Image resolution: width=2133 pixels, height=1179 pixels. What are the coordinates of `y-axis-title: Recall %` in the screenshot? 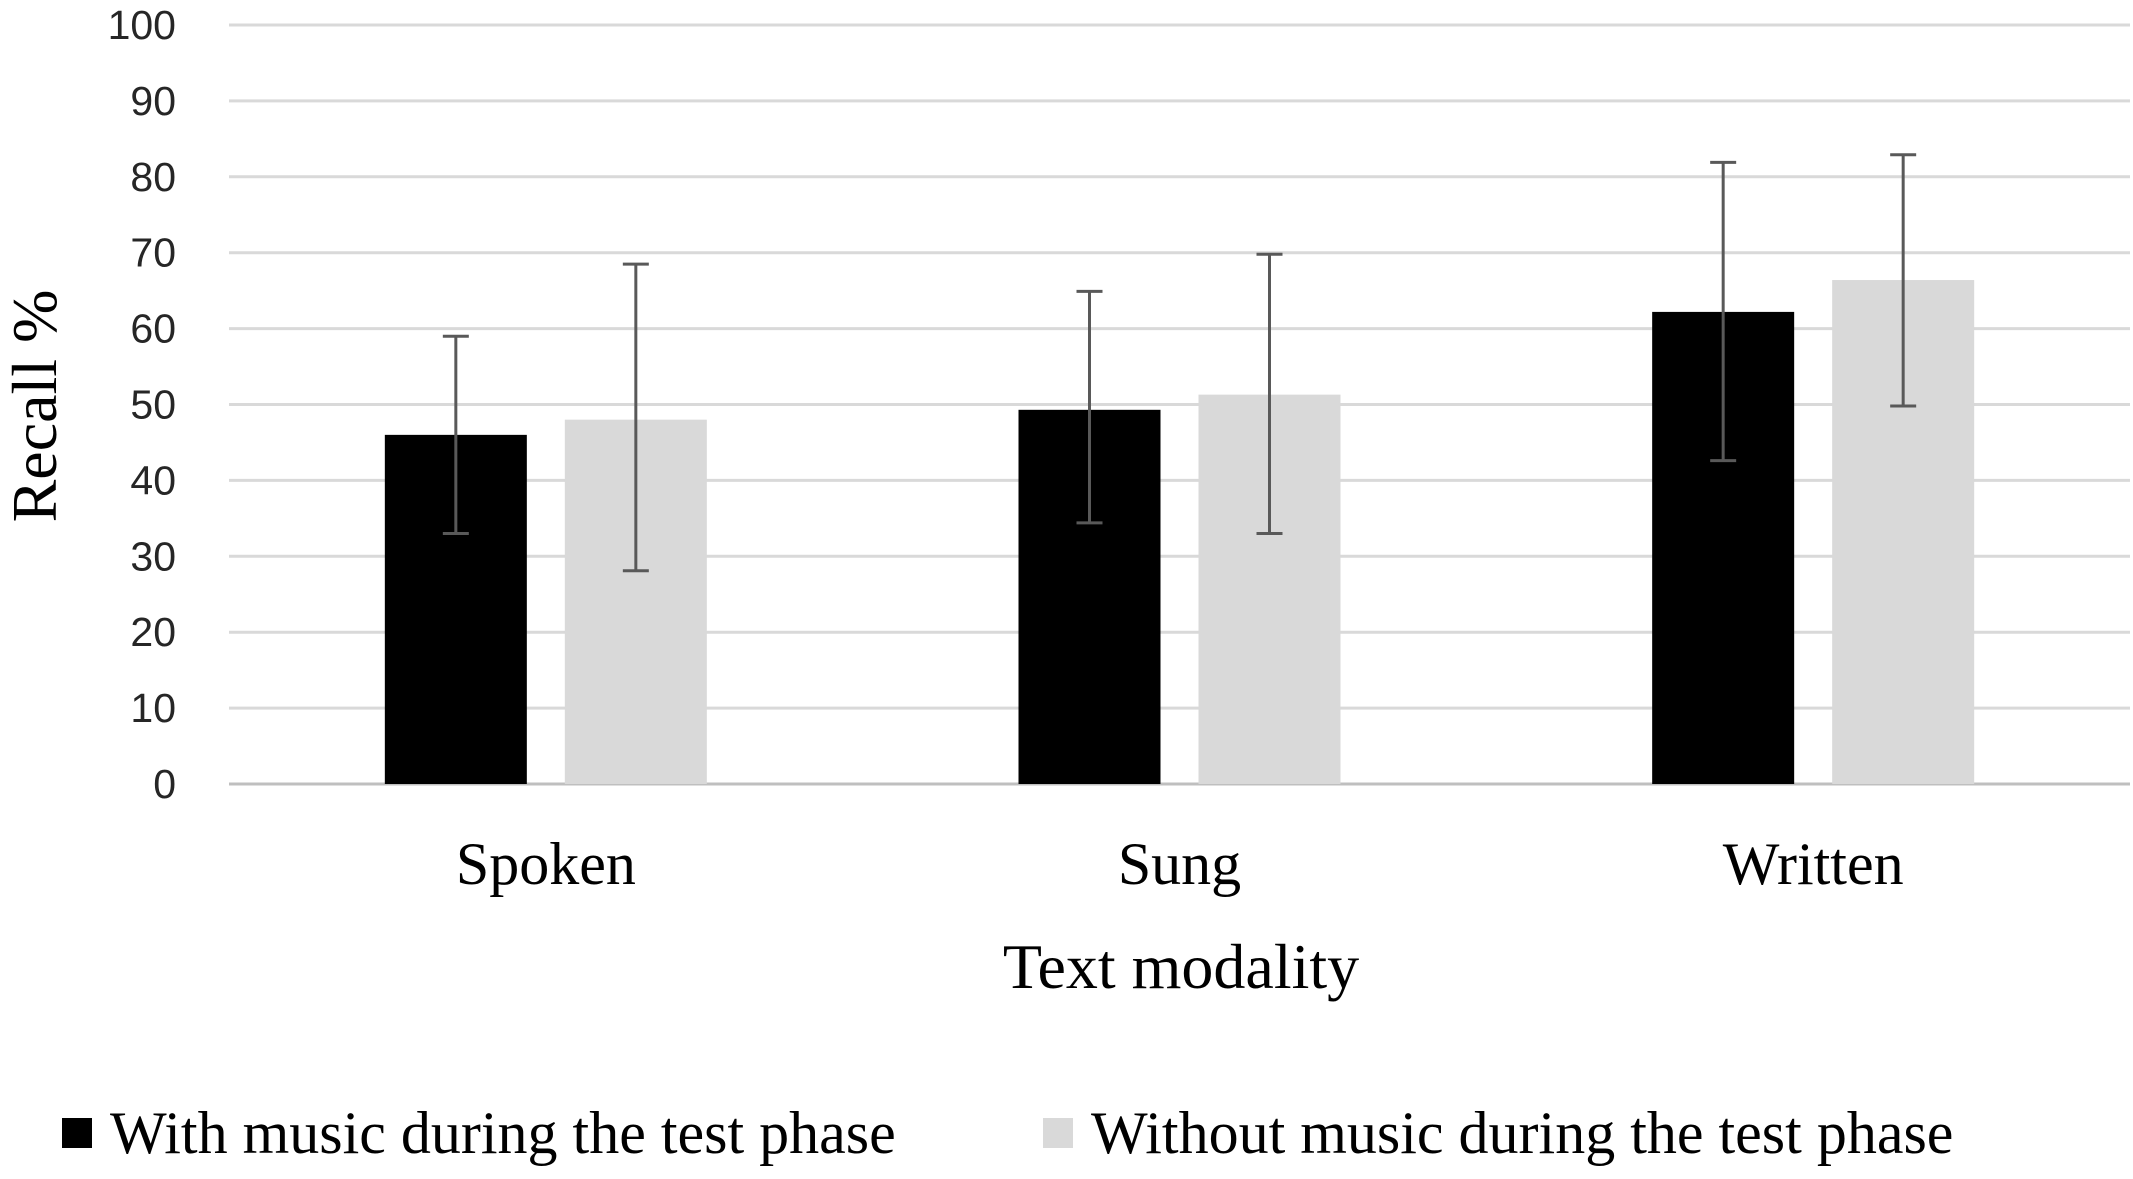 It's located at (35, 406).